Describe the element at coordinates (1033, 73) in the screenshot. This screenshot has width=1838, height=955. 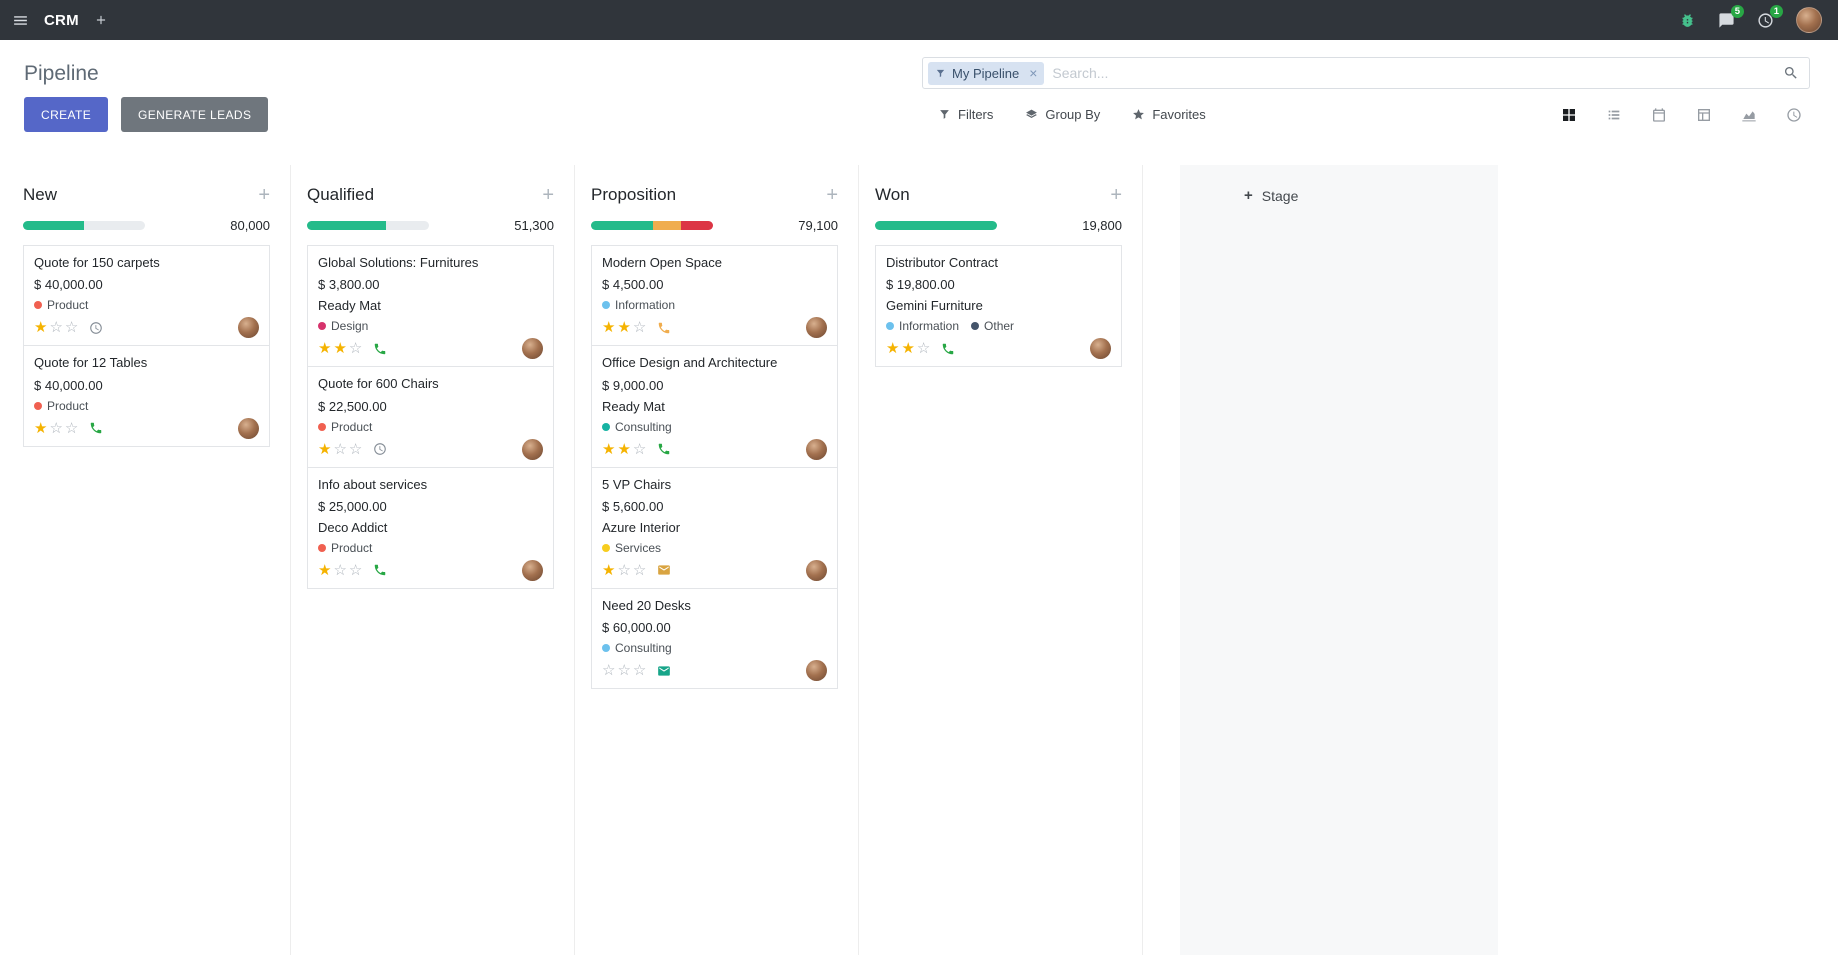
I see `close-icon: ×` at that location.